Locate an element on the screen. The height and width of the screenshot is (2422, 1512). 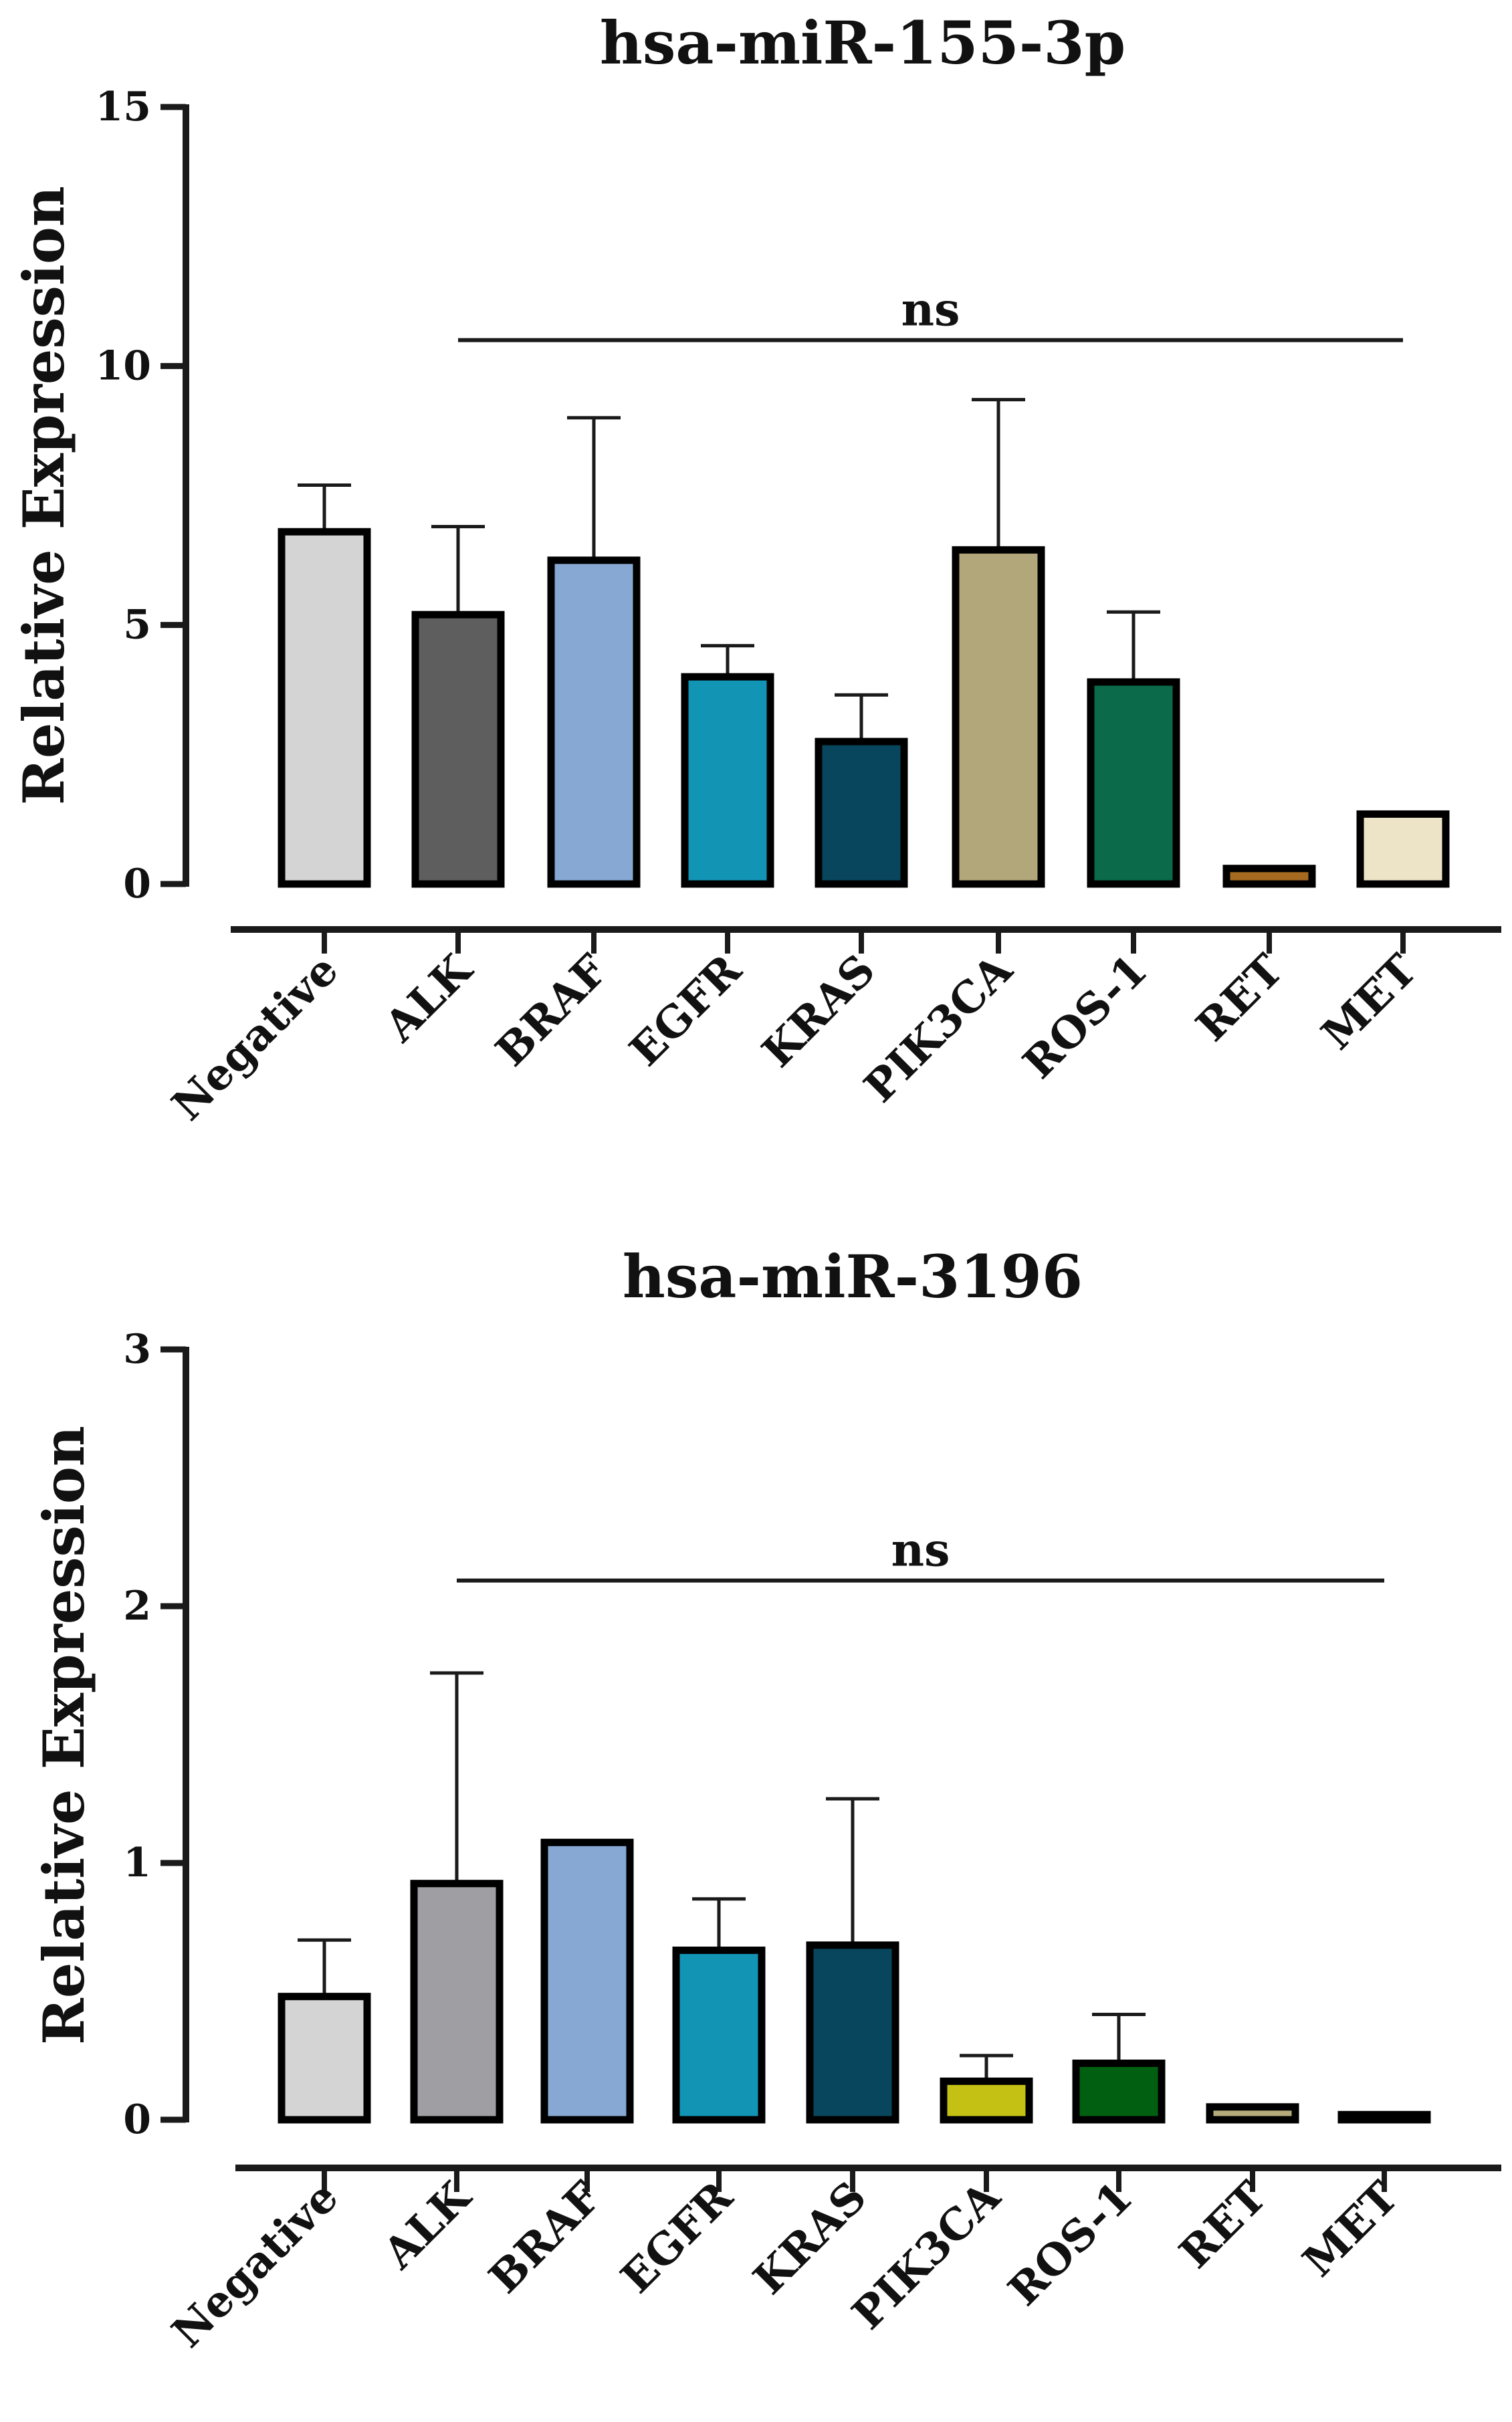
y-tick-label: 5 is located at coordinates (137, 625).